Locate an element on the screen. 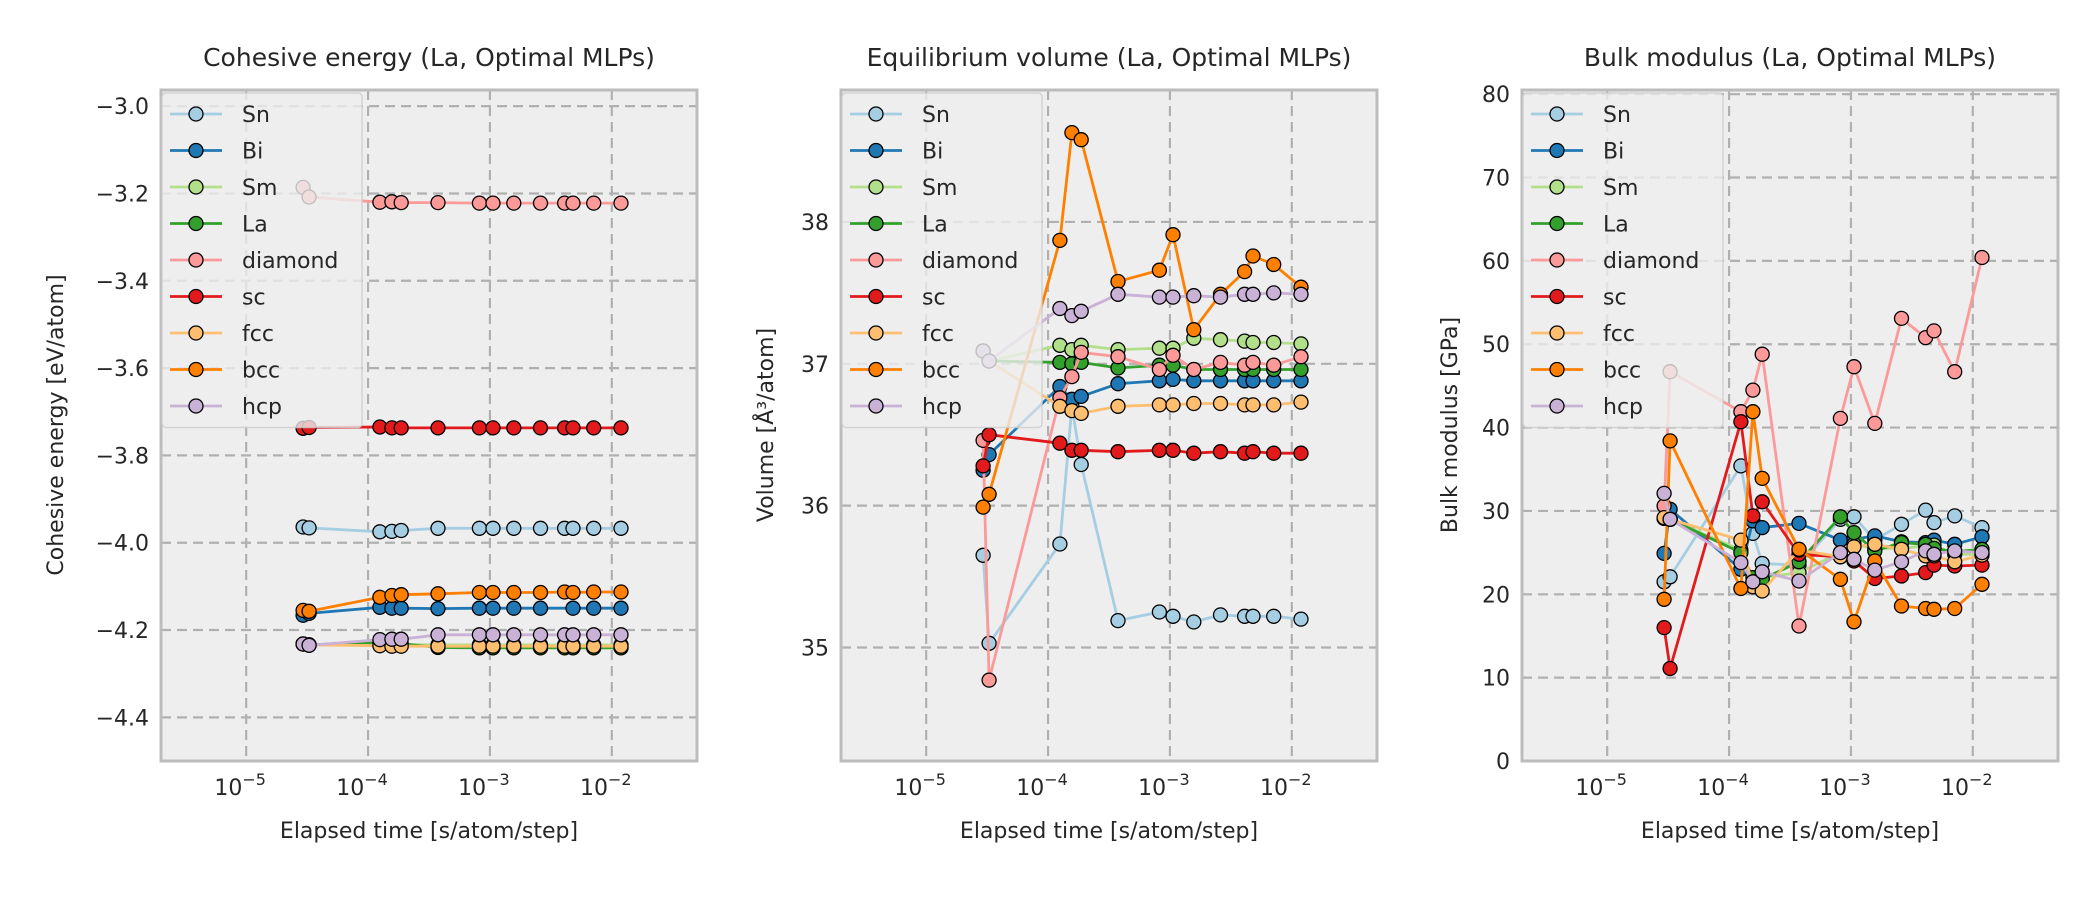  series-bcc is located at coordinates (462, 601).